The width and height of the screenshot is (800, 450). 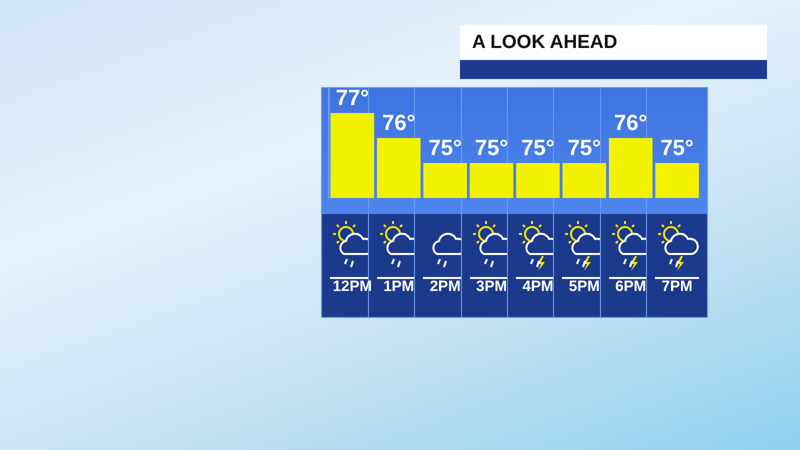 What do you see at coordinates (538, 287) in the screenshot?
I see `x-tick-label: 4PM` at bounding box center [538, 287].